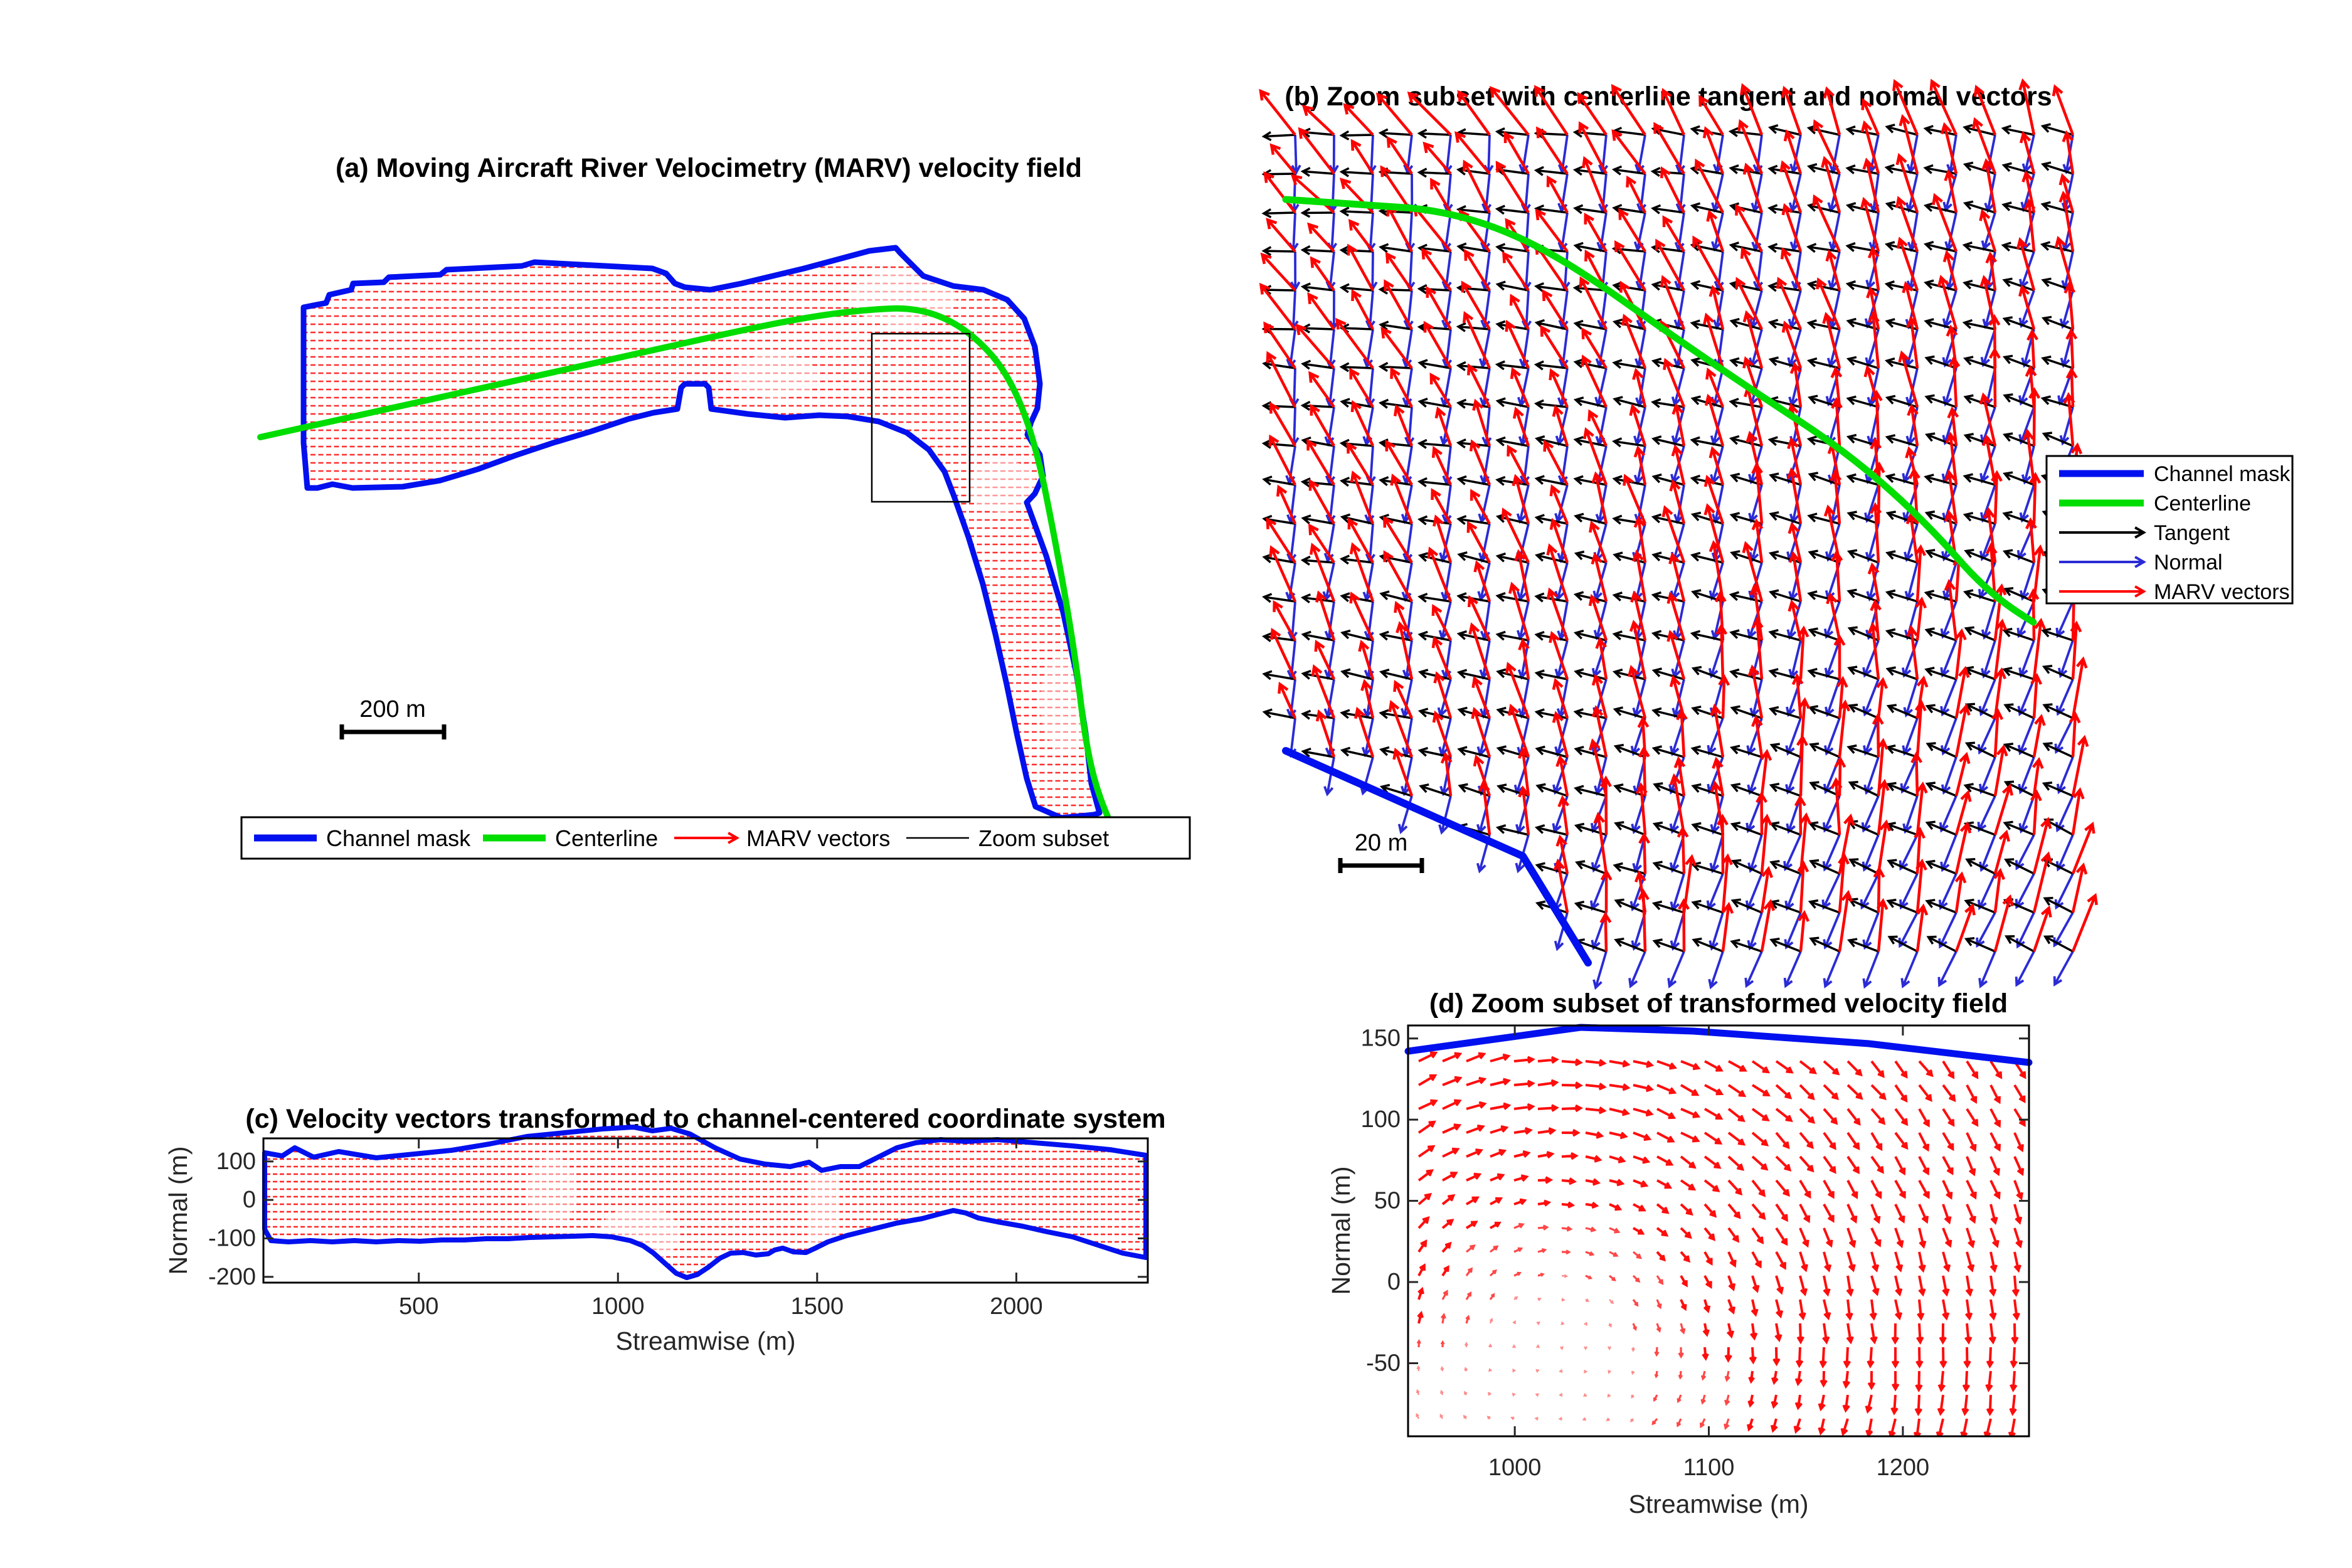 This screenshot has height=1568, width=2352. I want to click on centerline-a, so click(691, 577).